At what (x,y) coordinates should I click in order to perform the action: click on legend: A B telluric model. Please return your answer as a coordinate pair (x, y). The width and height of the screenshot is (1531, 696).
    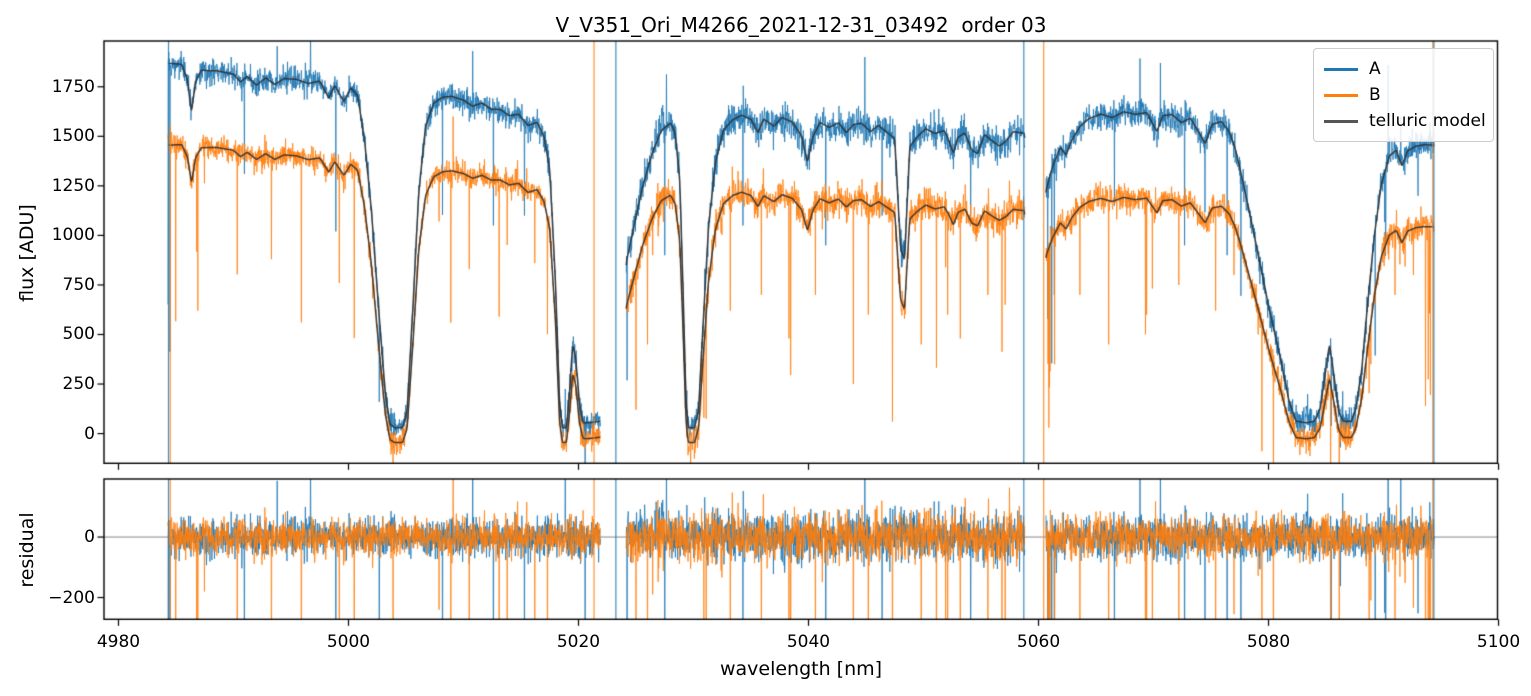
    Looking at the image, I should click on (1403, 95).